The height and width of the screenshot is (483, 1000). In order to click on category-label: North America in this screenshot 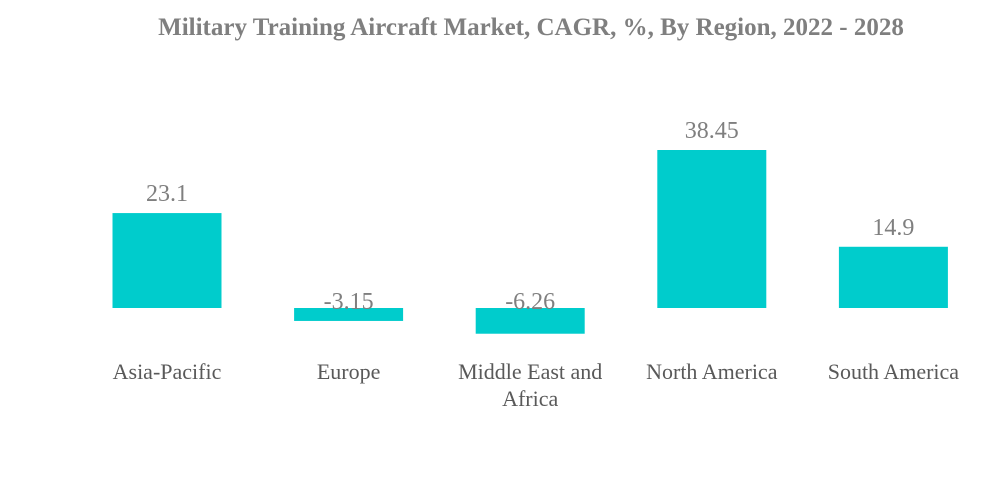, I will do `click(712, 371)`.